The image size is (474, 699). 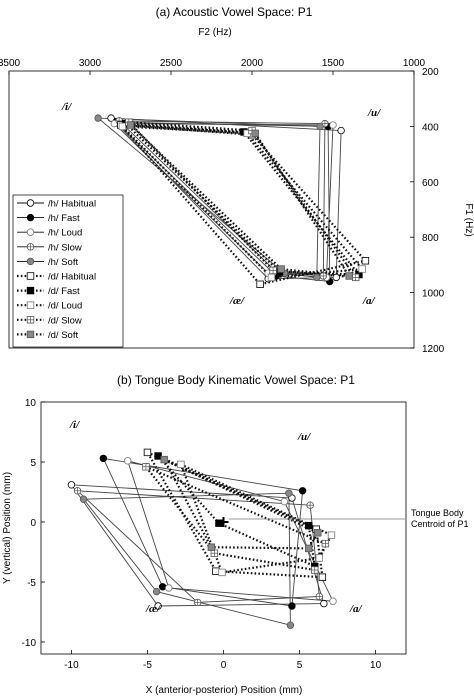 What do you see at coordinates (63, 335) in the screenshot?
I see `legend-label-10: /d/ Soft` at bounding box center [63, 335].